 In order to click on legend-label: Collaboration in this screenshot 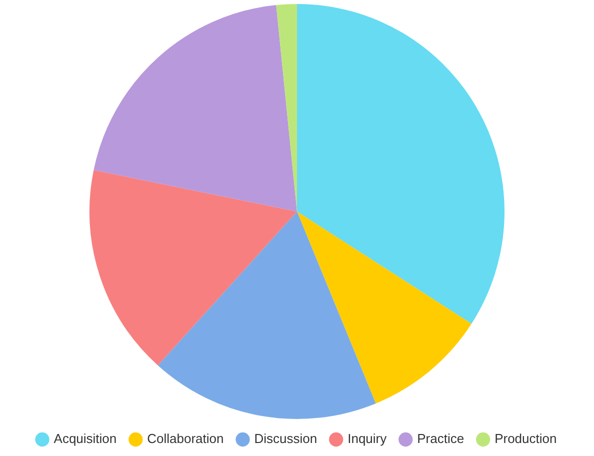, I will do `click(185, 438)`.